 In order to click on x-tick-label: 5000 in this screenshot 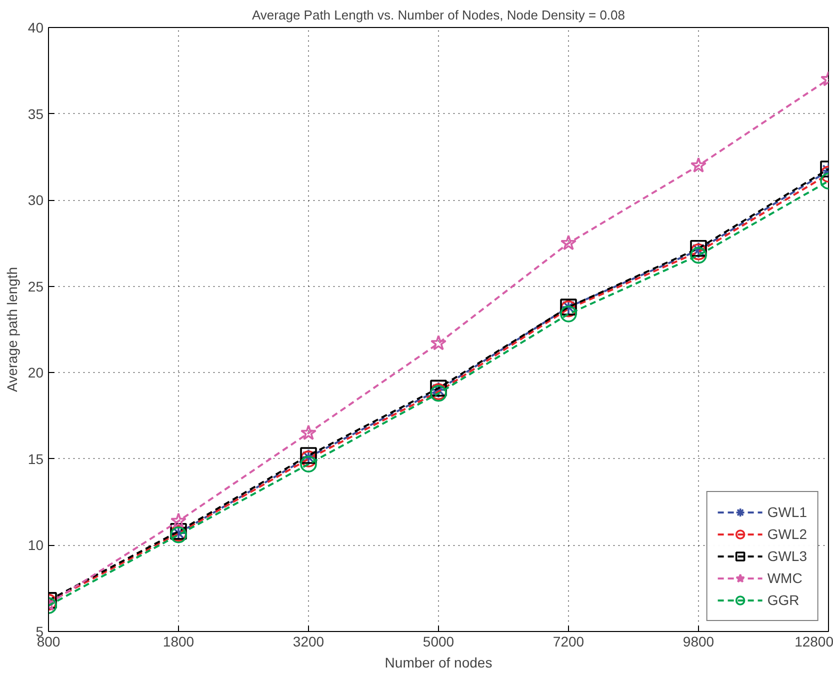, I will do `click(438, 642)`.